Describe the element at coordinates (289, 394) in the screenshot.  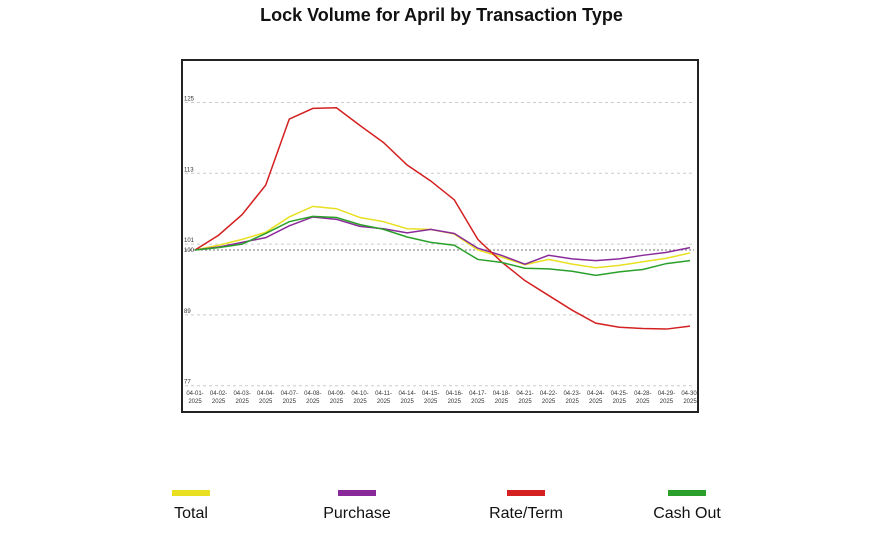
I see `x-tick-label: 04-07-` at that location.